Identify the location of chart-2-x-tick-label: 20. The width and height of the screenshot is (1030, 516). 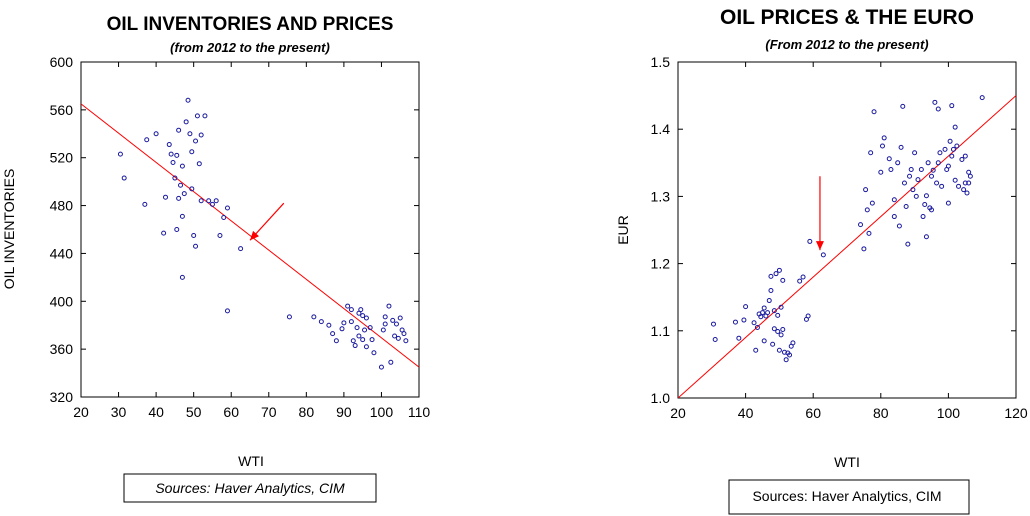
(678, 413).